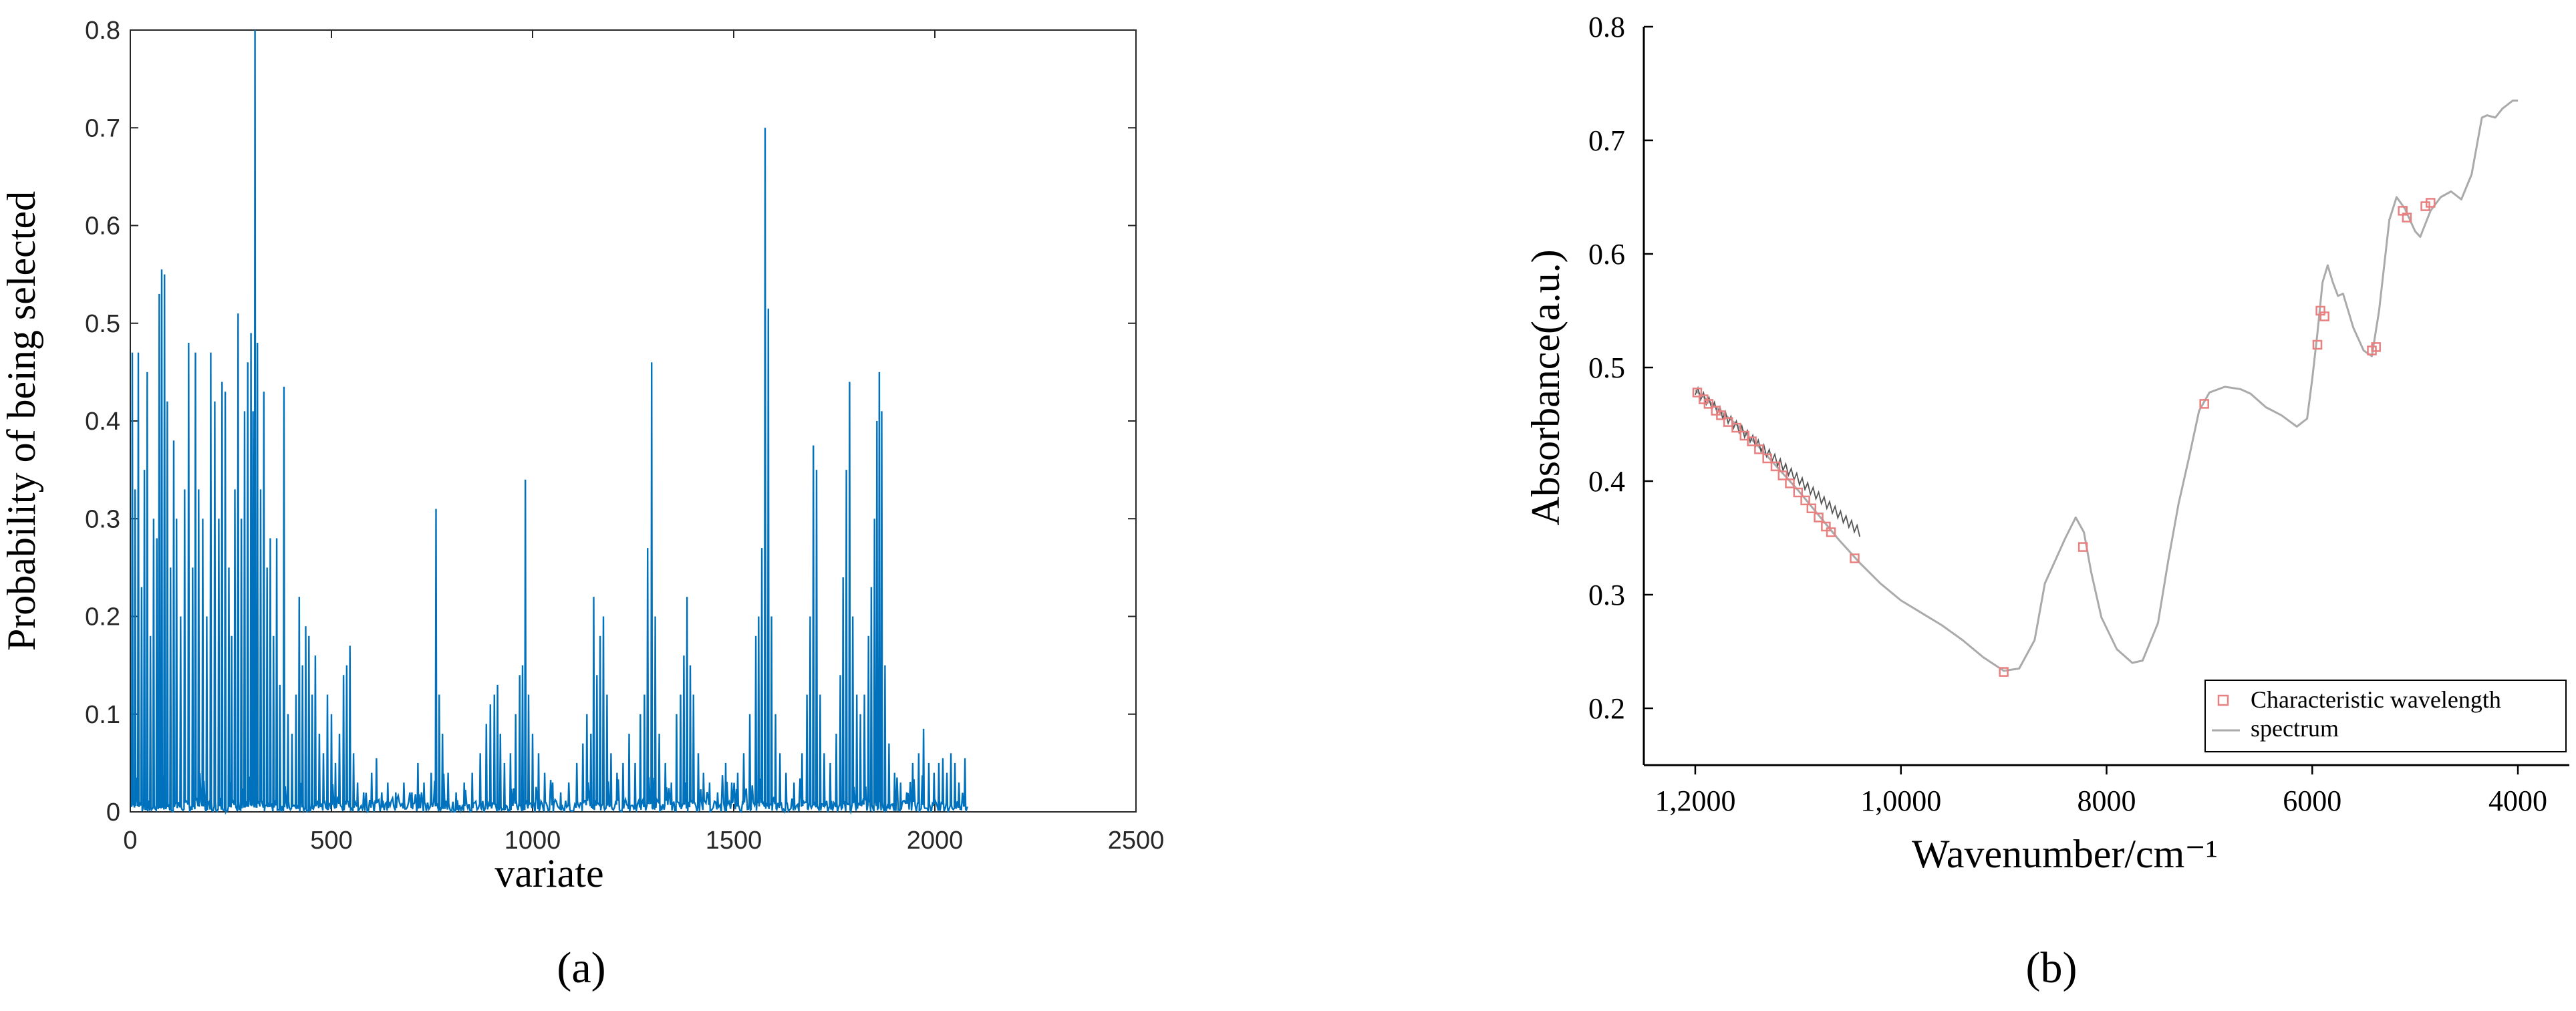 The width and height of the screenshot is (2576, 1011). What do you see at coordinates (533, 841) in the screenshot?
I see `x-tick-label: 1000` at bounding box center [533, 841].